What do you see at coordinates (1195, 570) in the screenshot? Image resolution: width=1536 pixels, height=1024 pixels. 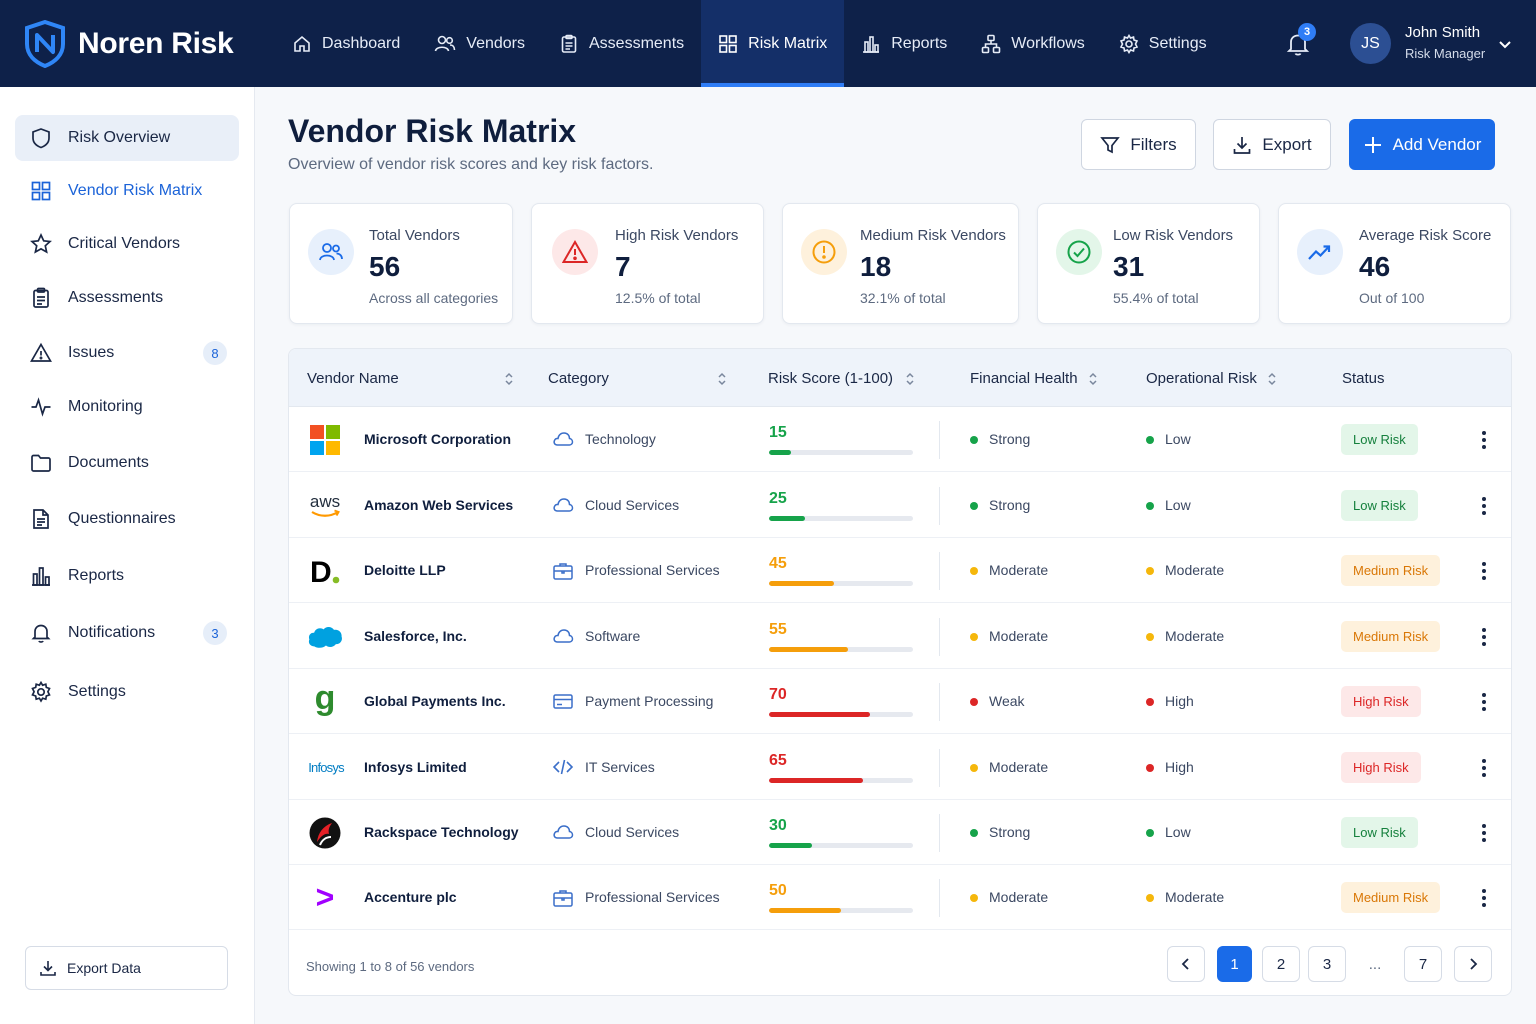 I see `operational-risk: Moderate` at bounding box center [1195, 570].